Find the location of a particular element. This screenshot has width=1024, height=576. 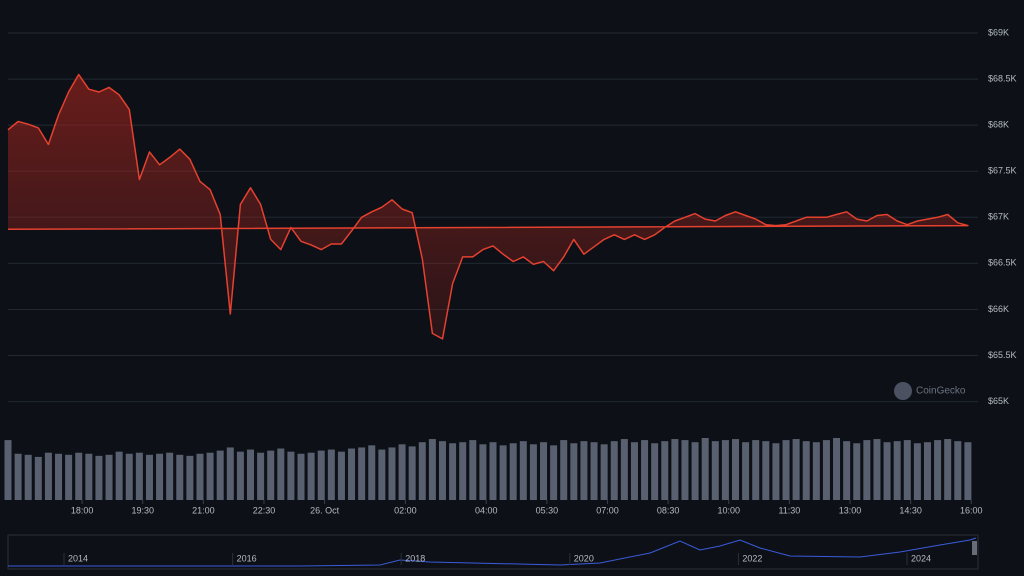

volume-bars is located at coordinates (488, 469).